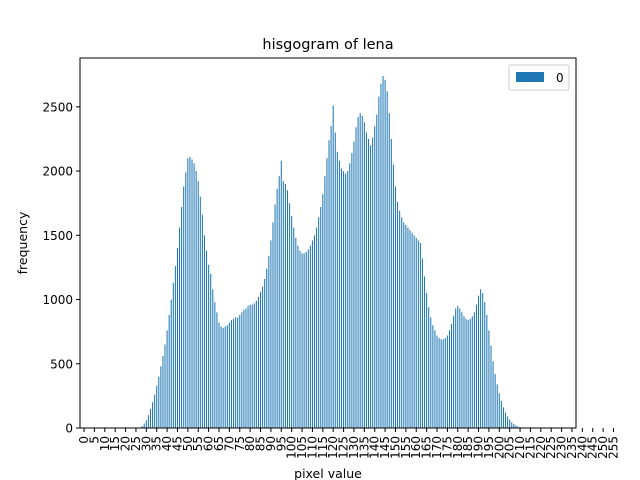 This screenshot has height=480, width=640. Describe the element at coordinates (458, 447) in the screenshot. I see `x-tick-label: 180` at that location.